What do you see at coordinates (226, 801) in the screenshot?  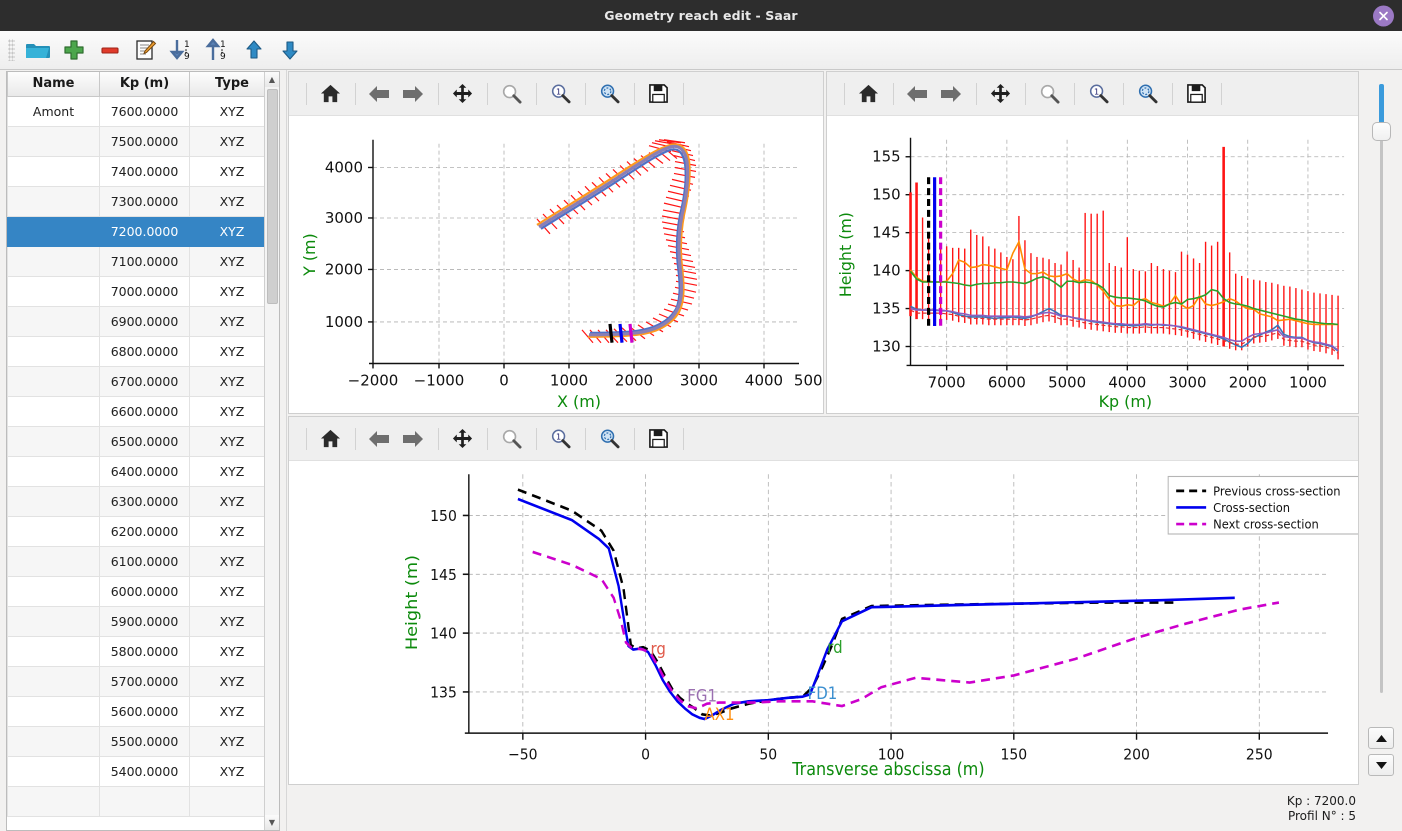 I see `cell-type` at bounding box center [226, 801].